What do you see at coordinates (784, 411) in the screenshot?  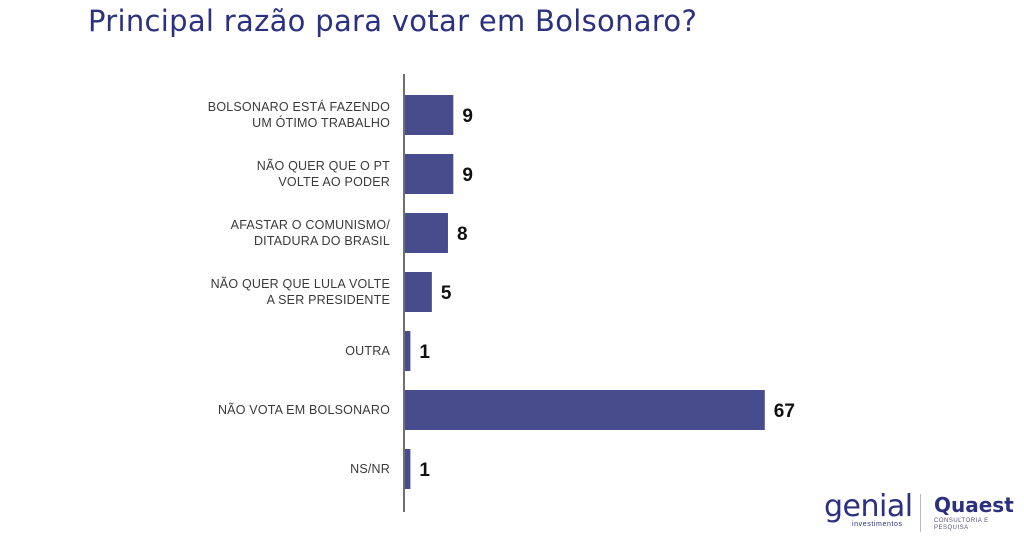 I see `data-label: 67` at bounding box center [784, 411].